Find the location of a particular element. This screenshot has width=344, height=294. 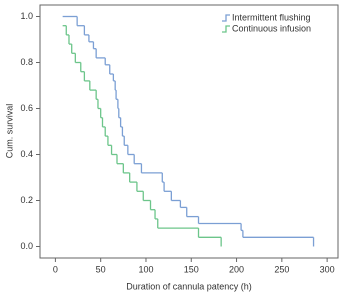

y-tick-label: 0.6 is located at coordinates (26, 108).